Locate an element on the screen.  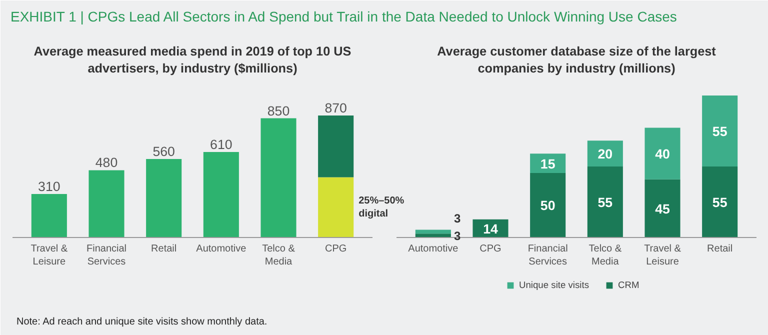
data-label: 610 is located at coordinates (221, 144).